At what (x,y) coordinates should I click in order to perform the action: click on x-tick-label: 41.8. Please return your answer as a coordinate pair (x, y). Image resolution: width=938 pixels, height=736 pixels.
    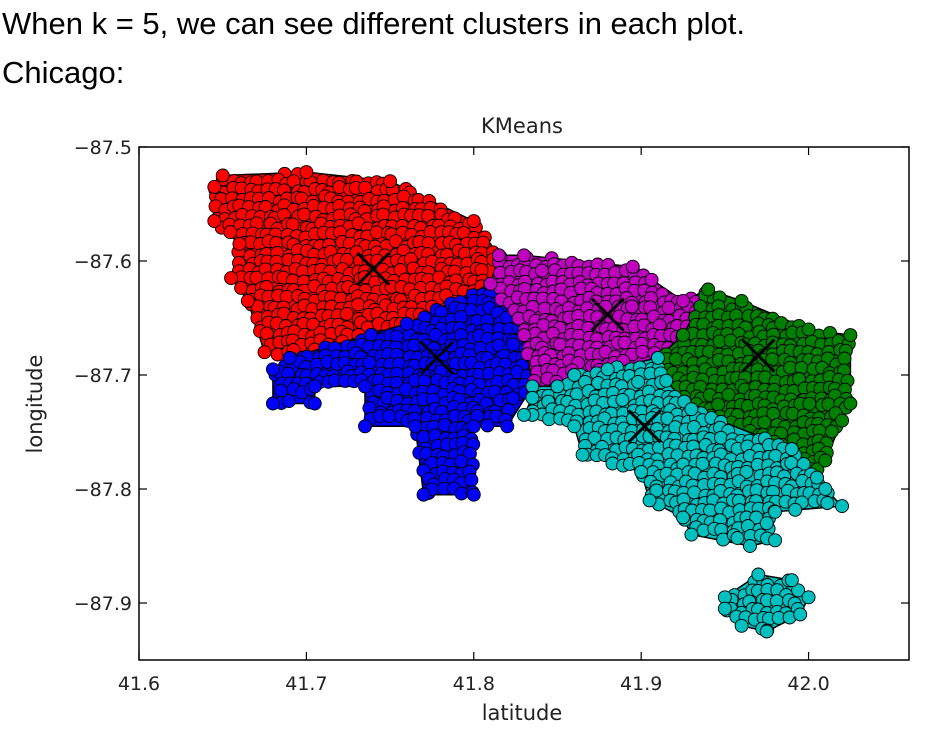
    Looking at the image, I should click on (474, 684).